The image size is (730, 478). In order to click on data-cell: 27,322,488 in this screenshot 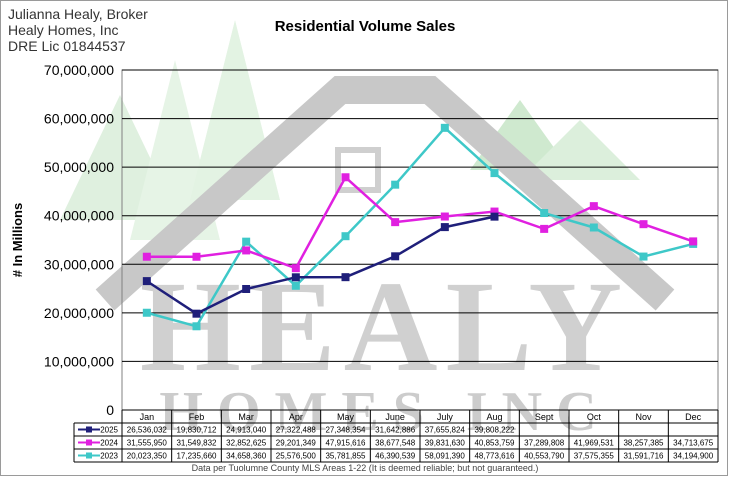, I will do `click(296, 430)`.